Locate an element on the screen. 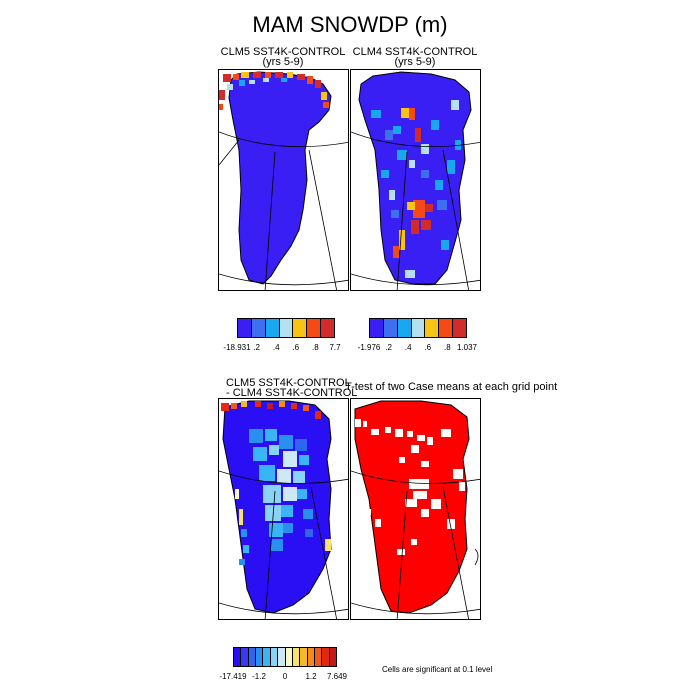 Image resolution: width=700 pixels, height=700 pixels. panel-4-map is located at coordinates (415, 509).